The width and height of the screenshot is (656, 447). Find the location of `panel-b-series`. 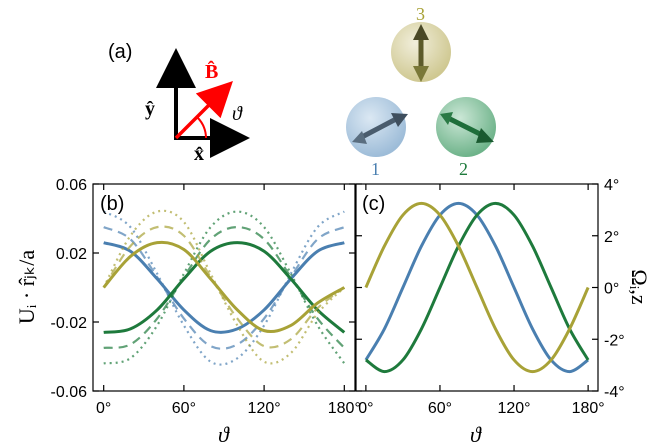

panel-b-series is located at coordinates (224, 287).